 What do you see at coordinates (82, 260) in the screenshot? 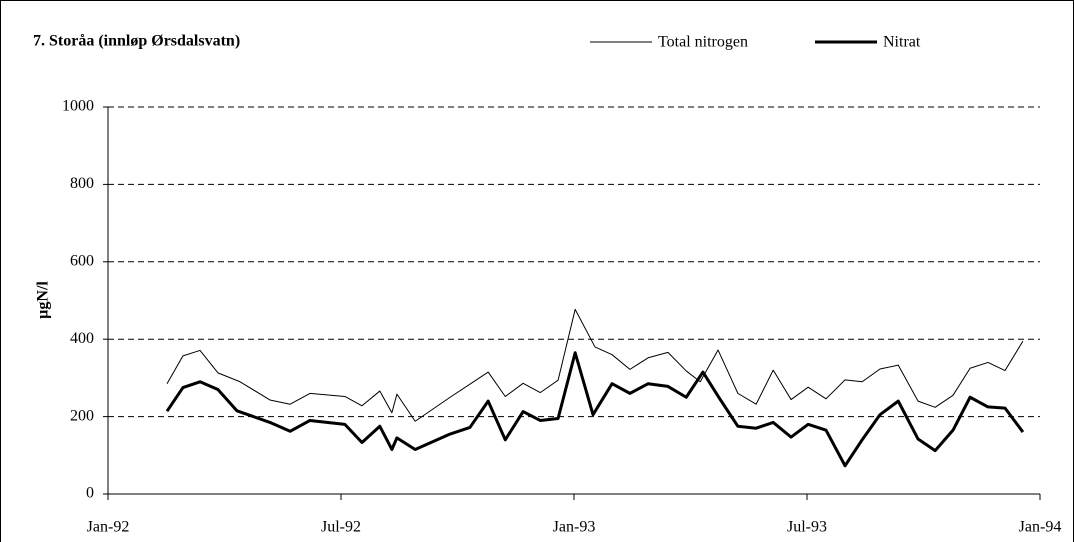
I see `y-tick-label: 600` at bounding box center [82, 260].